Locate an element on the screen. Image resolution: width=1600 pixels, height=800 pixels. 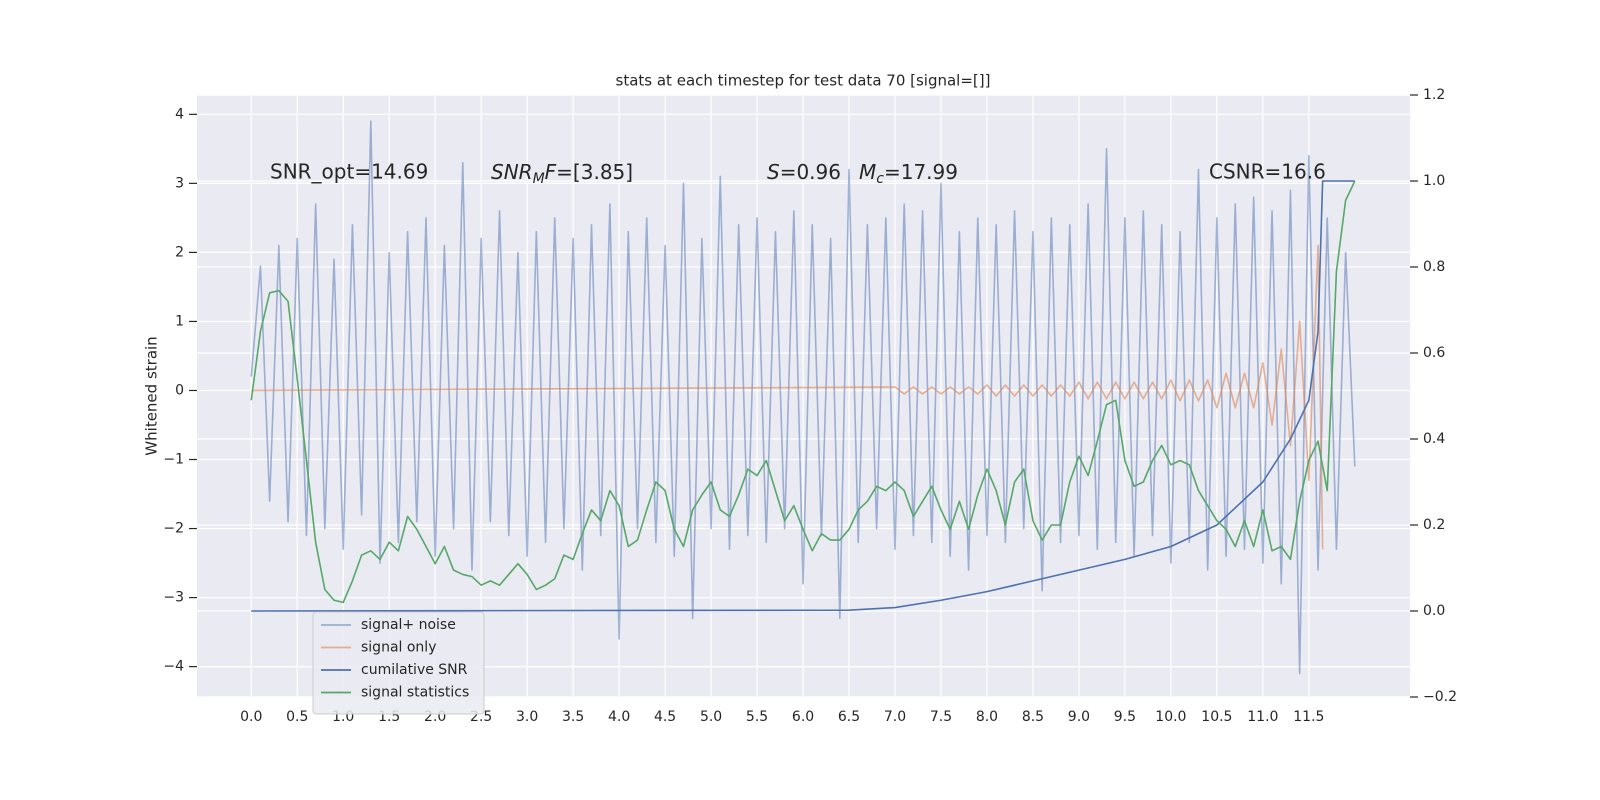
y-axis-label: Whitened strain is located at coordinates (152, 395).